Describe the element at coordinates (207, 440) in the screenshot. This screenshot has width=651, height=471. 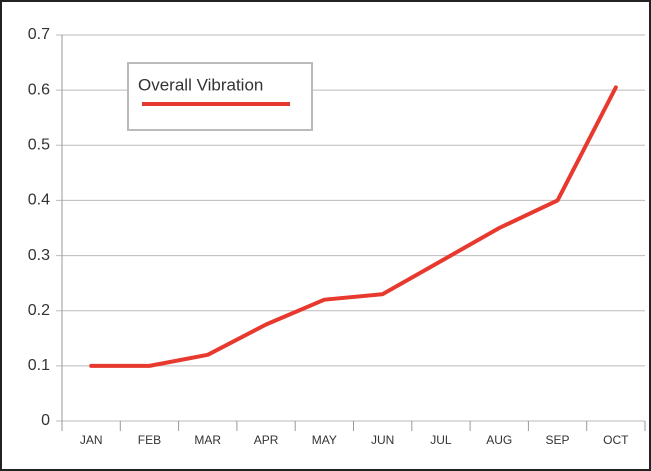
I see `x-tick-label: MAR` at that location.